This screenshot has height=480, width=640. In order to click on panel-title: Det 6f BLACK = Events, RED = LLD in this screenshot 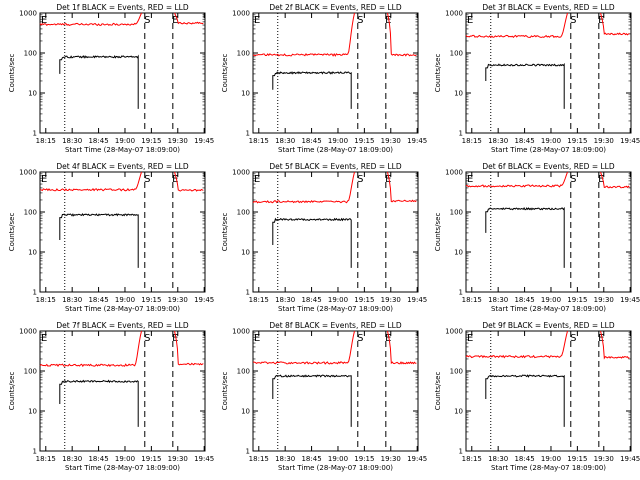, I will do `click(548, 166)`.